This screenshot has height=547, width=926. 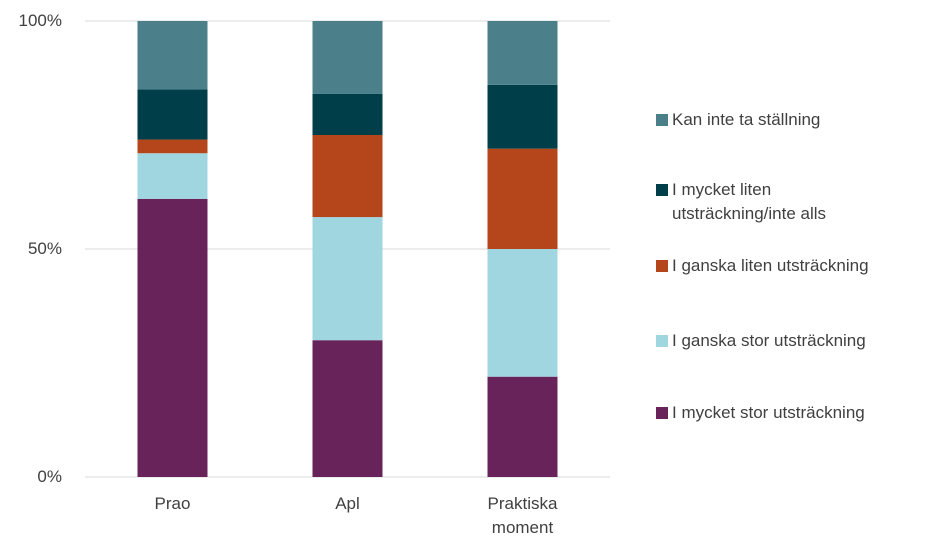 What do you see at coordinates (768, 412) in the screenshot?
I see `legend-label: I mycket stor utsträckning` at bounding box center [768, 412].